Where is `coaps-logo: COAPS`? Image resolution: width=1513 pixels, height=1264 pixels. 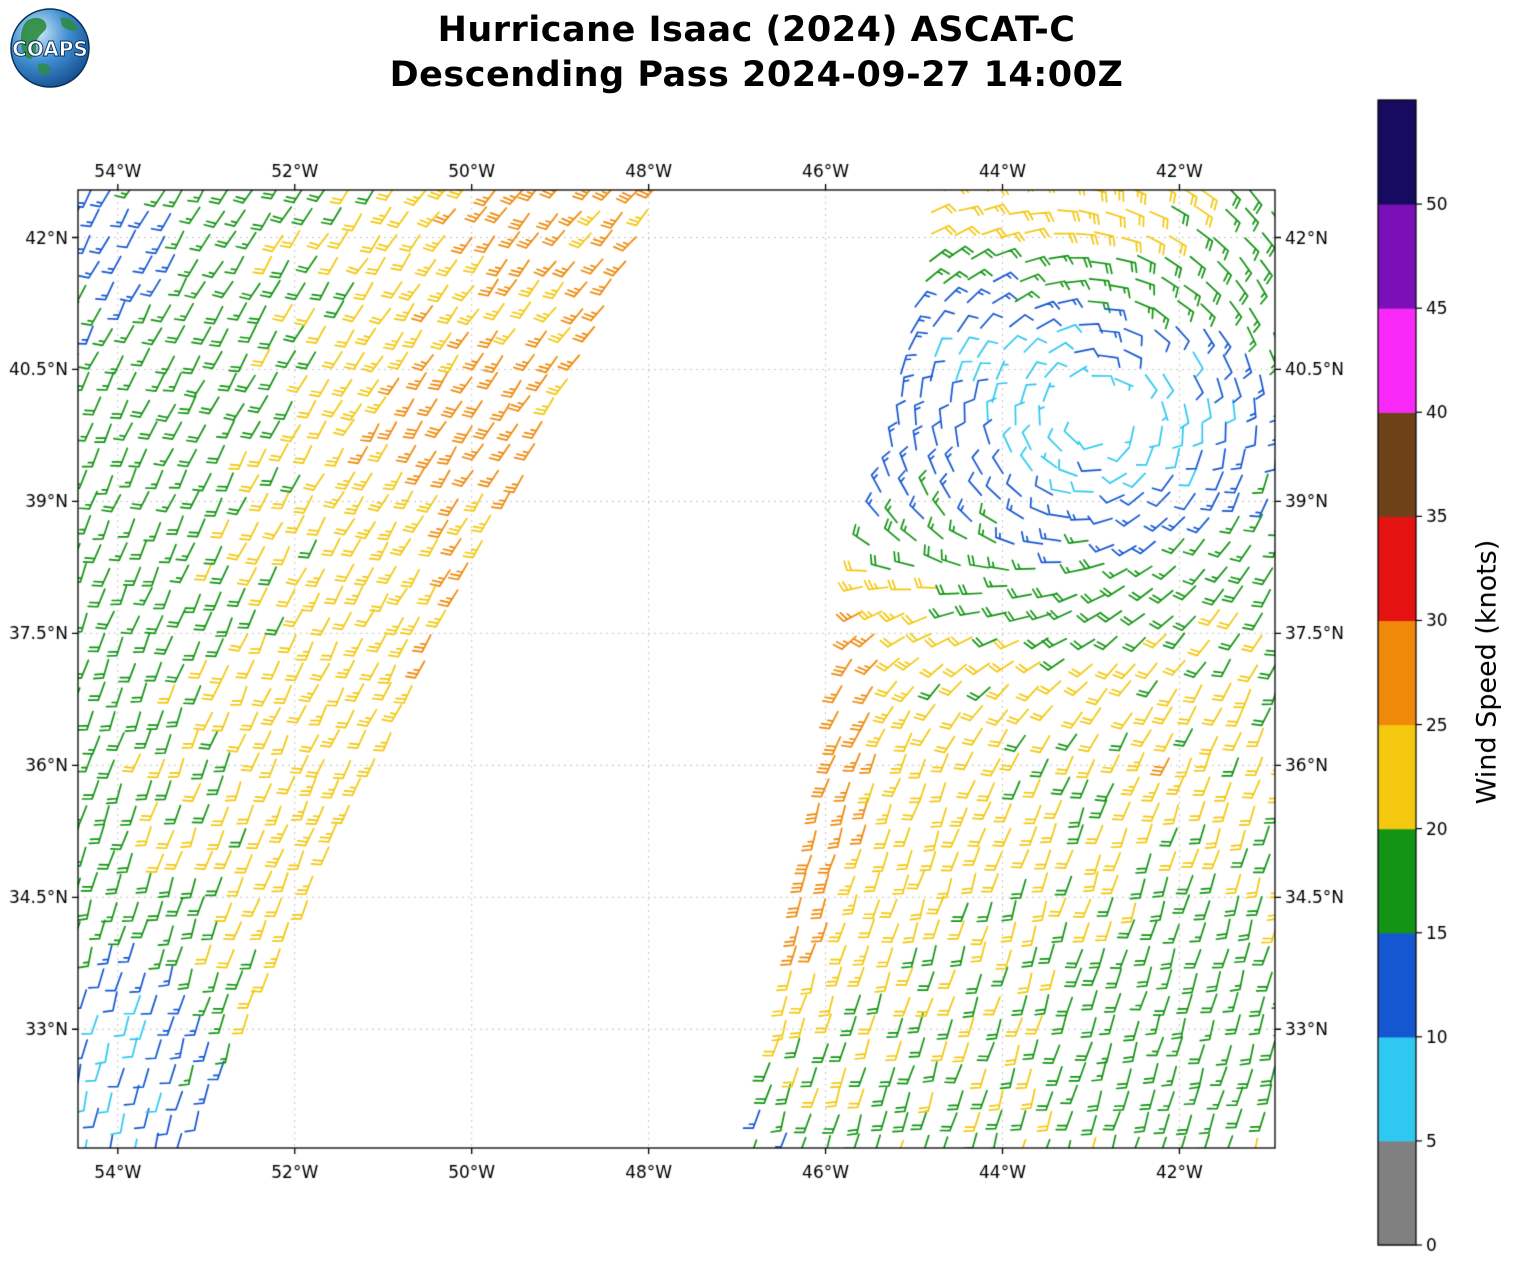 coaps-logo: COAPS is located at coordinates (50, 48).